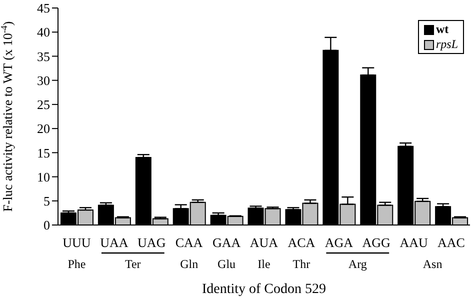 The image size is (474, 299). Describe the element at coordinates (264, 289) in the screenshot. I see `x-axis-title: Identity of Codon 529` at that location.